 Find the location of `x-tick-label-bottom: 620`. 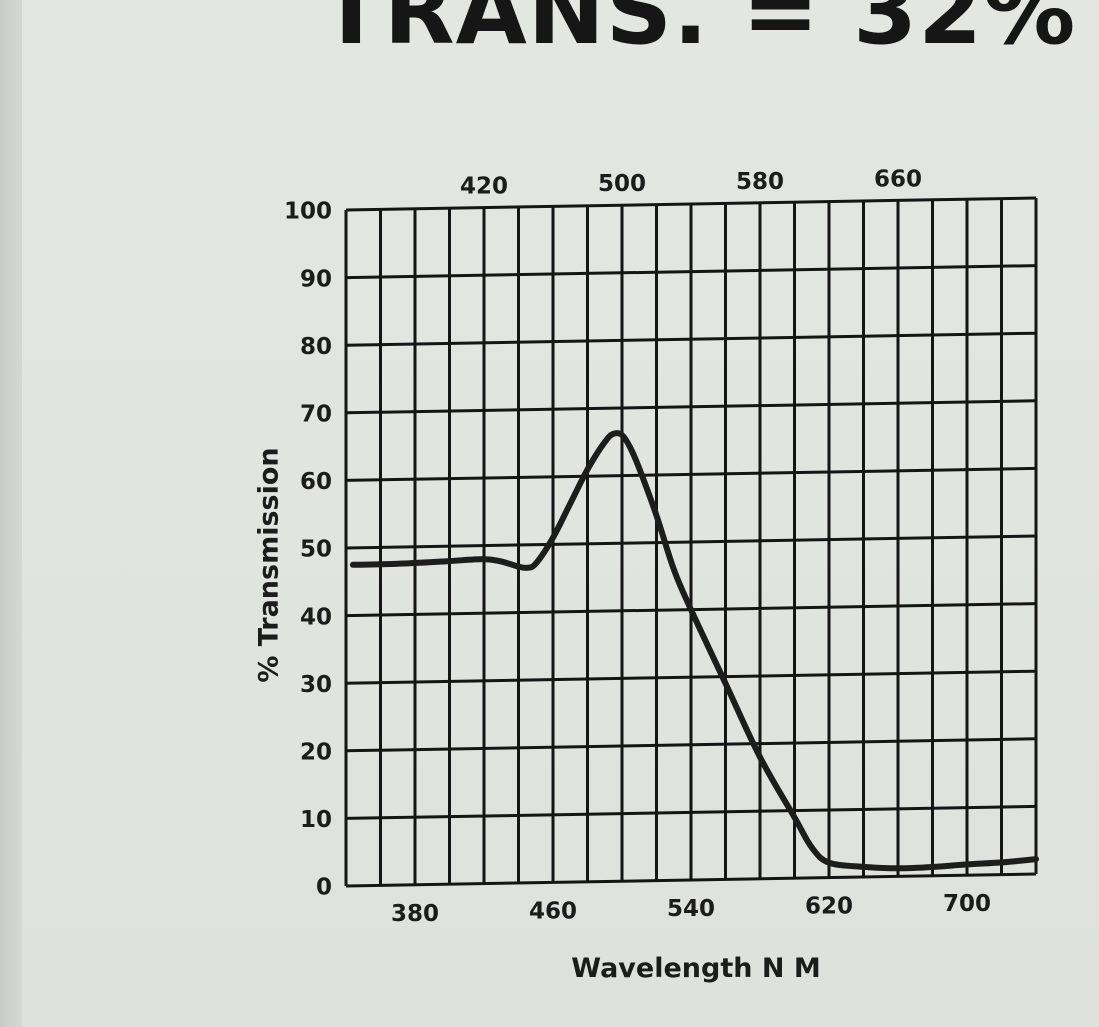

x-tick-label-bottom: 620 is located at coordinates (829, 907).